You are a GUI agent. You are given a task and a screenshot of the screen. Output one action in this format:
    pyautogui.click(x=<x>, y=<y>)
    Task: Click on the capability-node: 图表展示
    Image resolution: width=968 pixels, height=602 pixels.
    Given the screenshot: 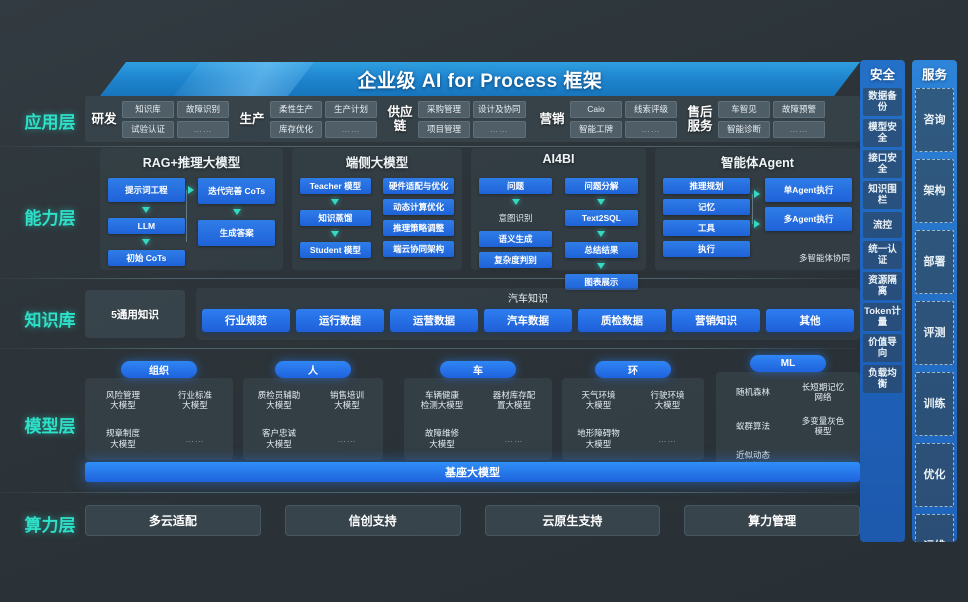 What is the action you would take?
    pyautogui.click(x=601, y=282)
    